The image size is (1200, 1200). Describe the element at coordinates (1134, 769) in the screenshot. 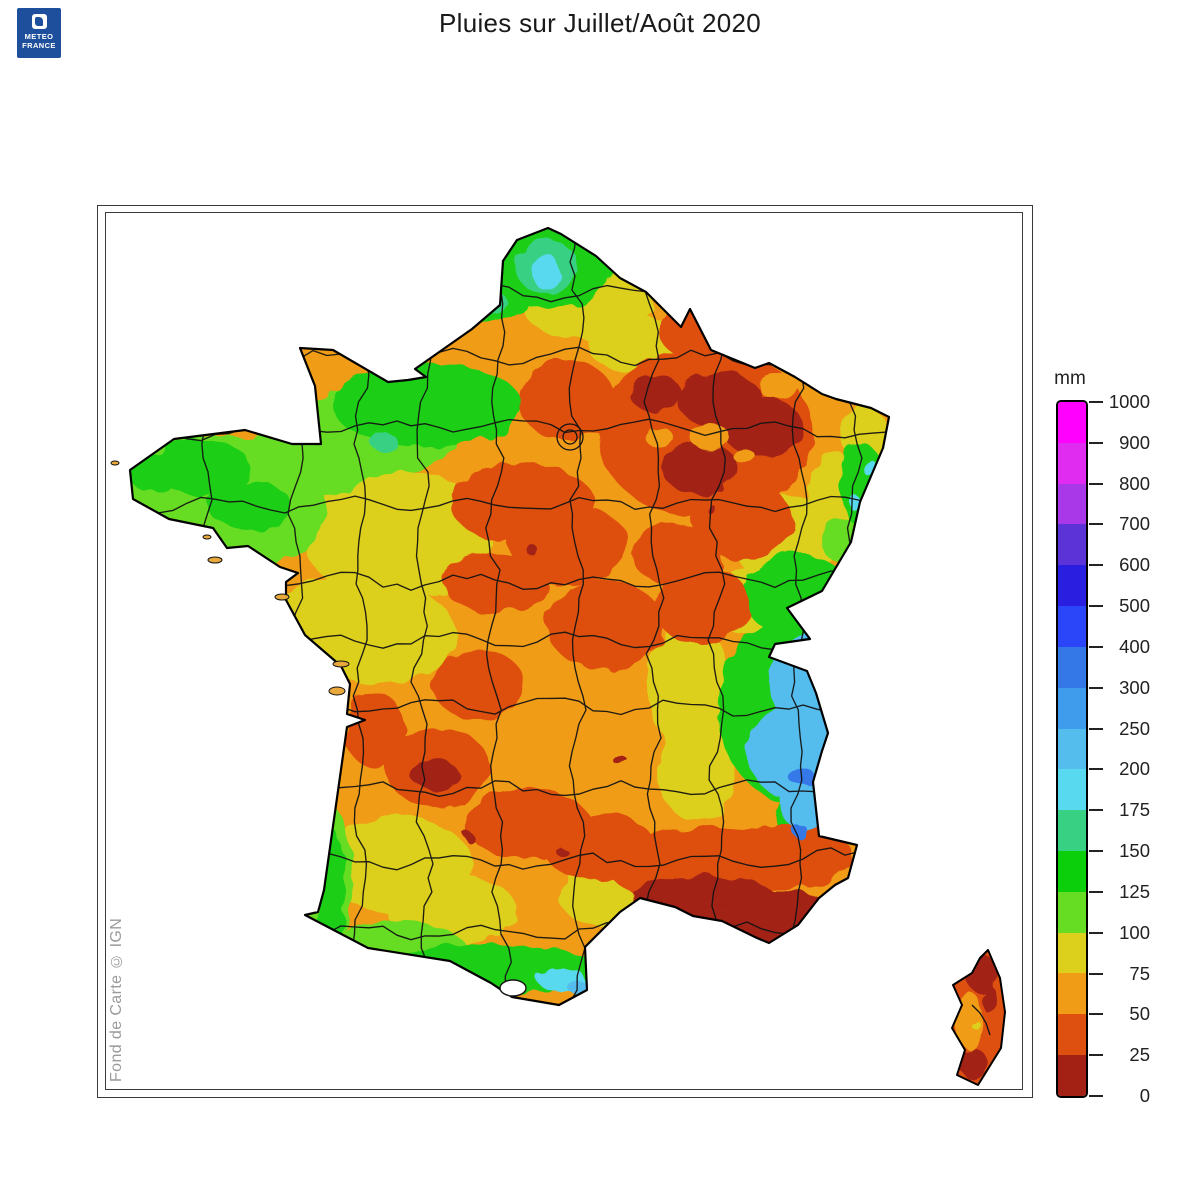

I see `legend-tick-label-200: 200` at that location.